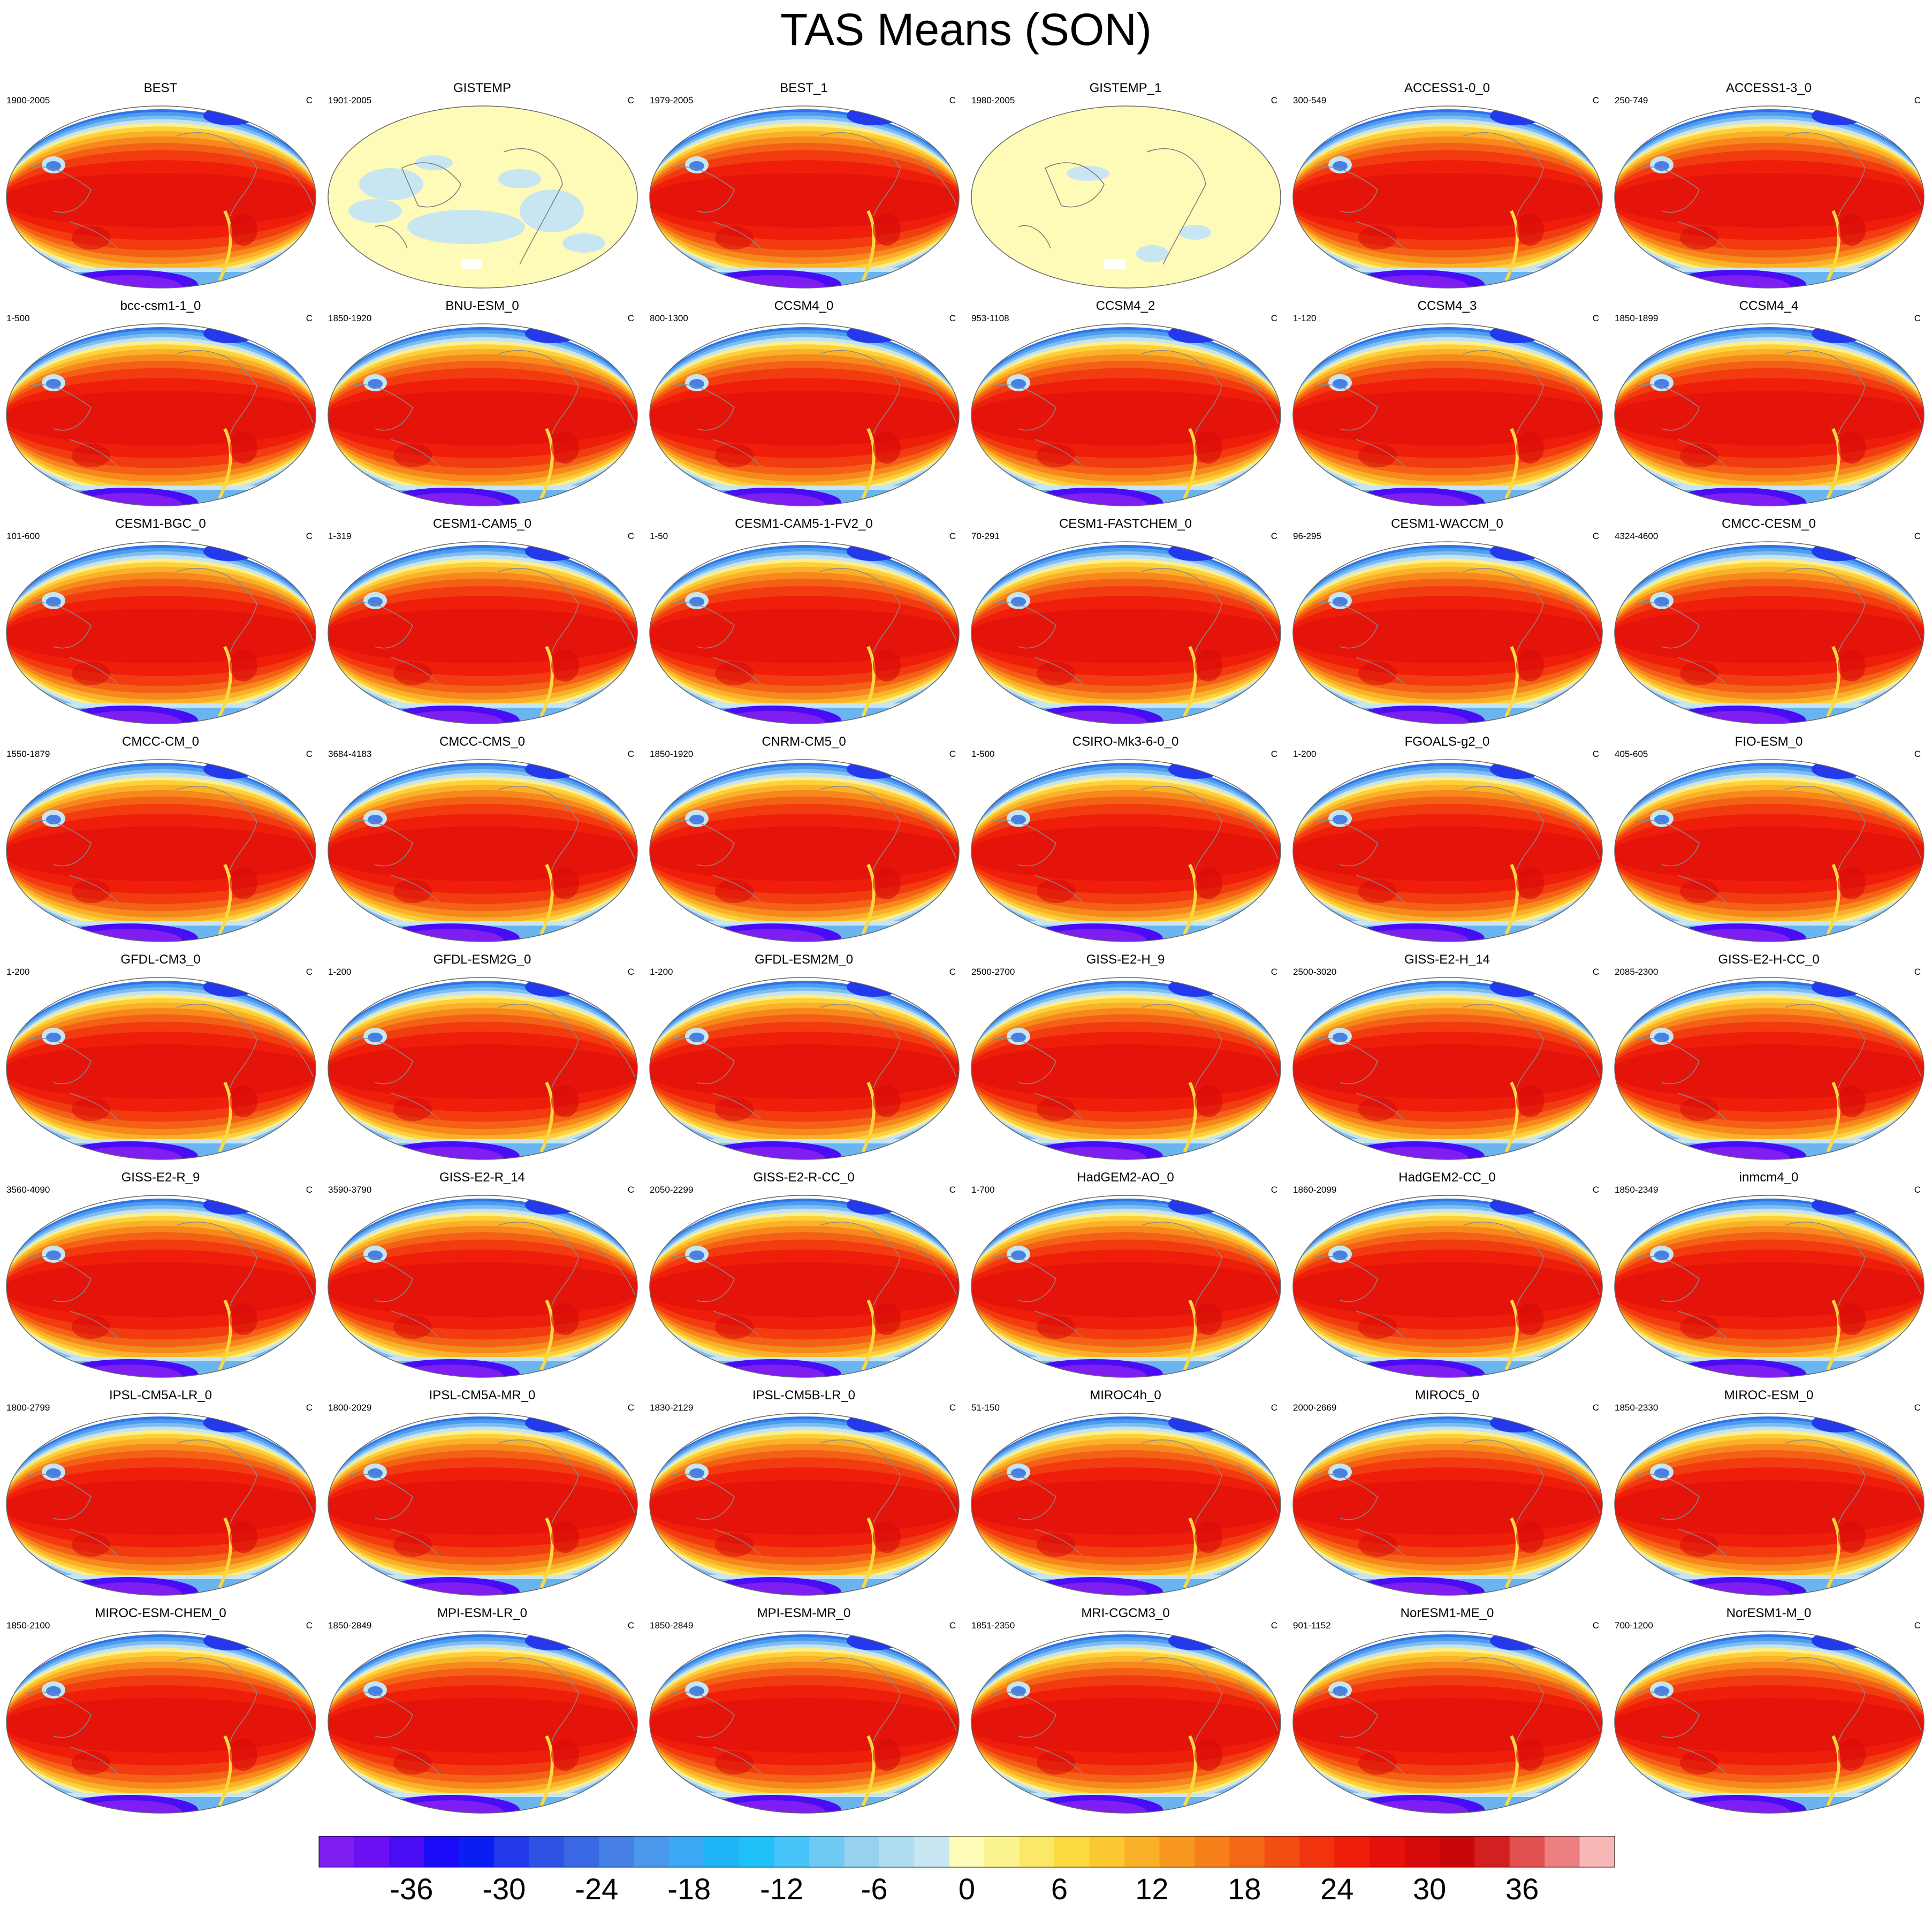  What do you see at coordinates (803, 1712) in the screenshot?
I see `map-panel: MPI-ESM-MR_0 1850-2849 C` at bounding box center [803, 1712].